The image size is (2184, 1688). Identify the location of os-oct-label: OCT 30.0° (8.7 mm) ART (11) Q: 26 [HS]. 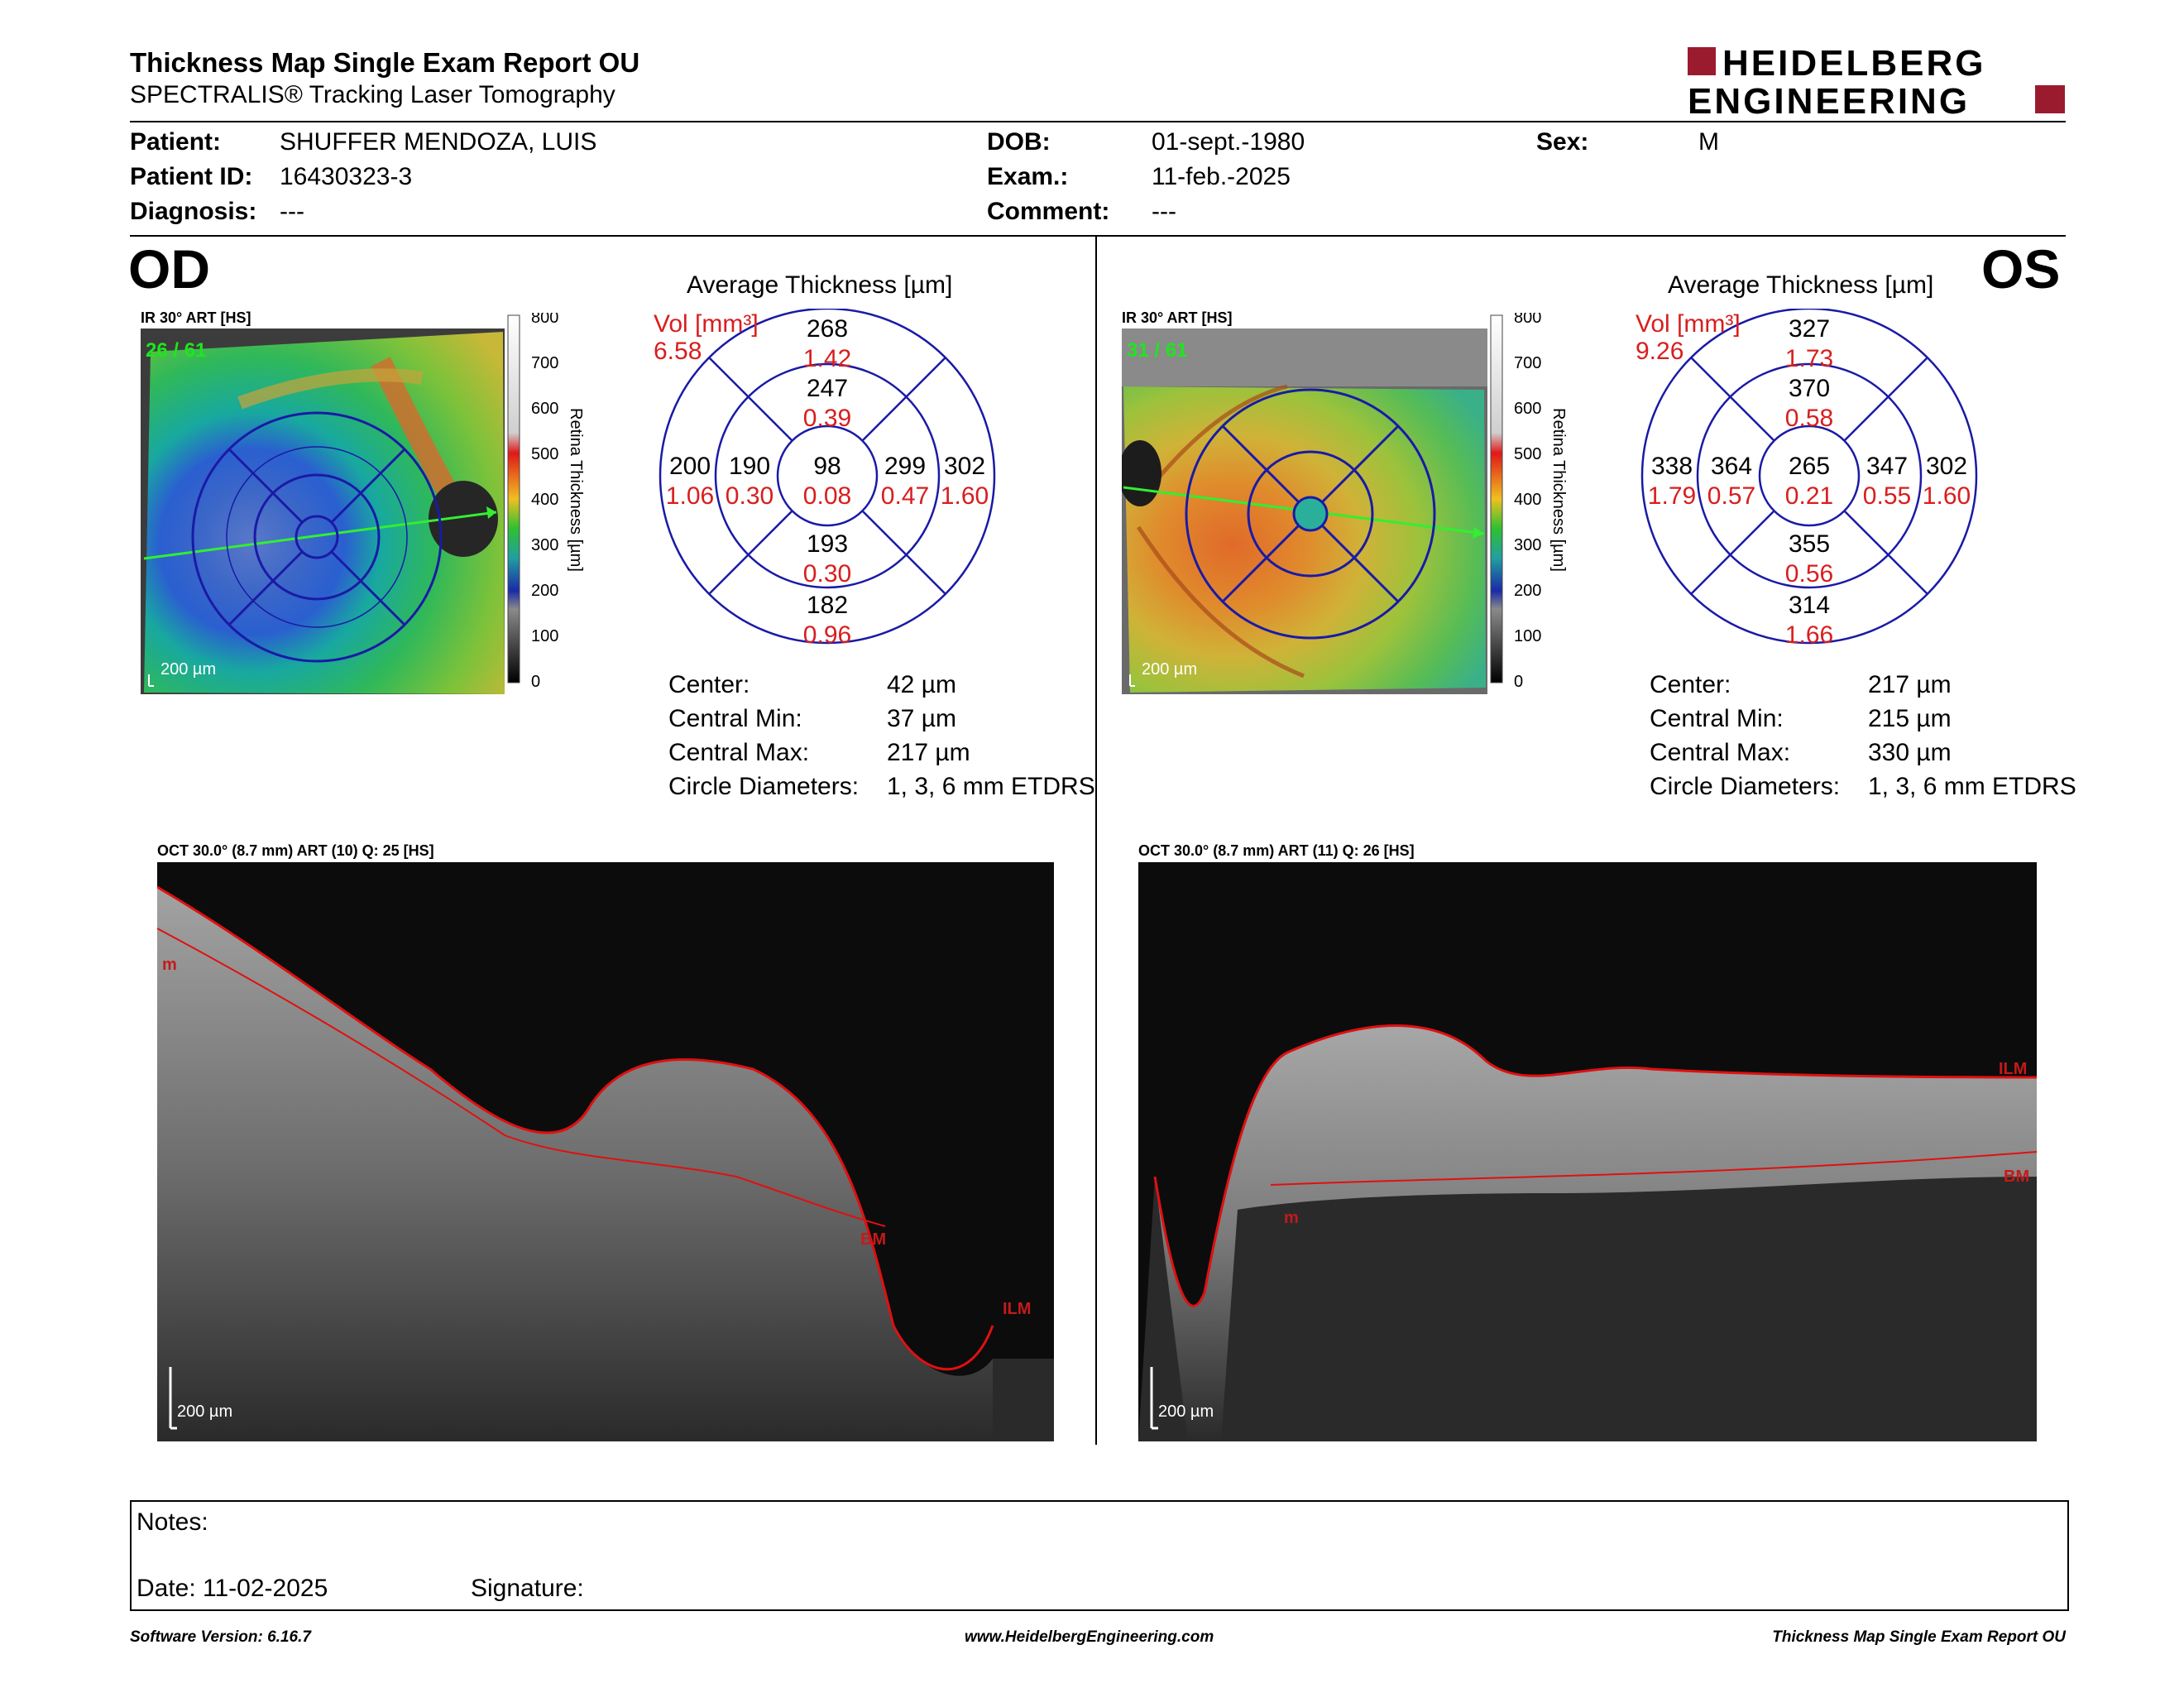
(1276, 850).